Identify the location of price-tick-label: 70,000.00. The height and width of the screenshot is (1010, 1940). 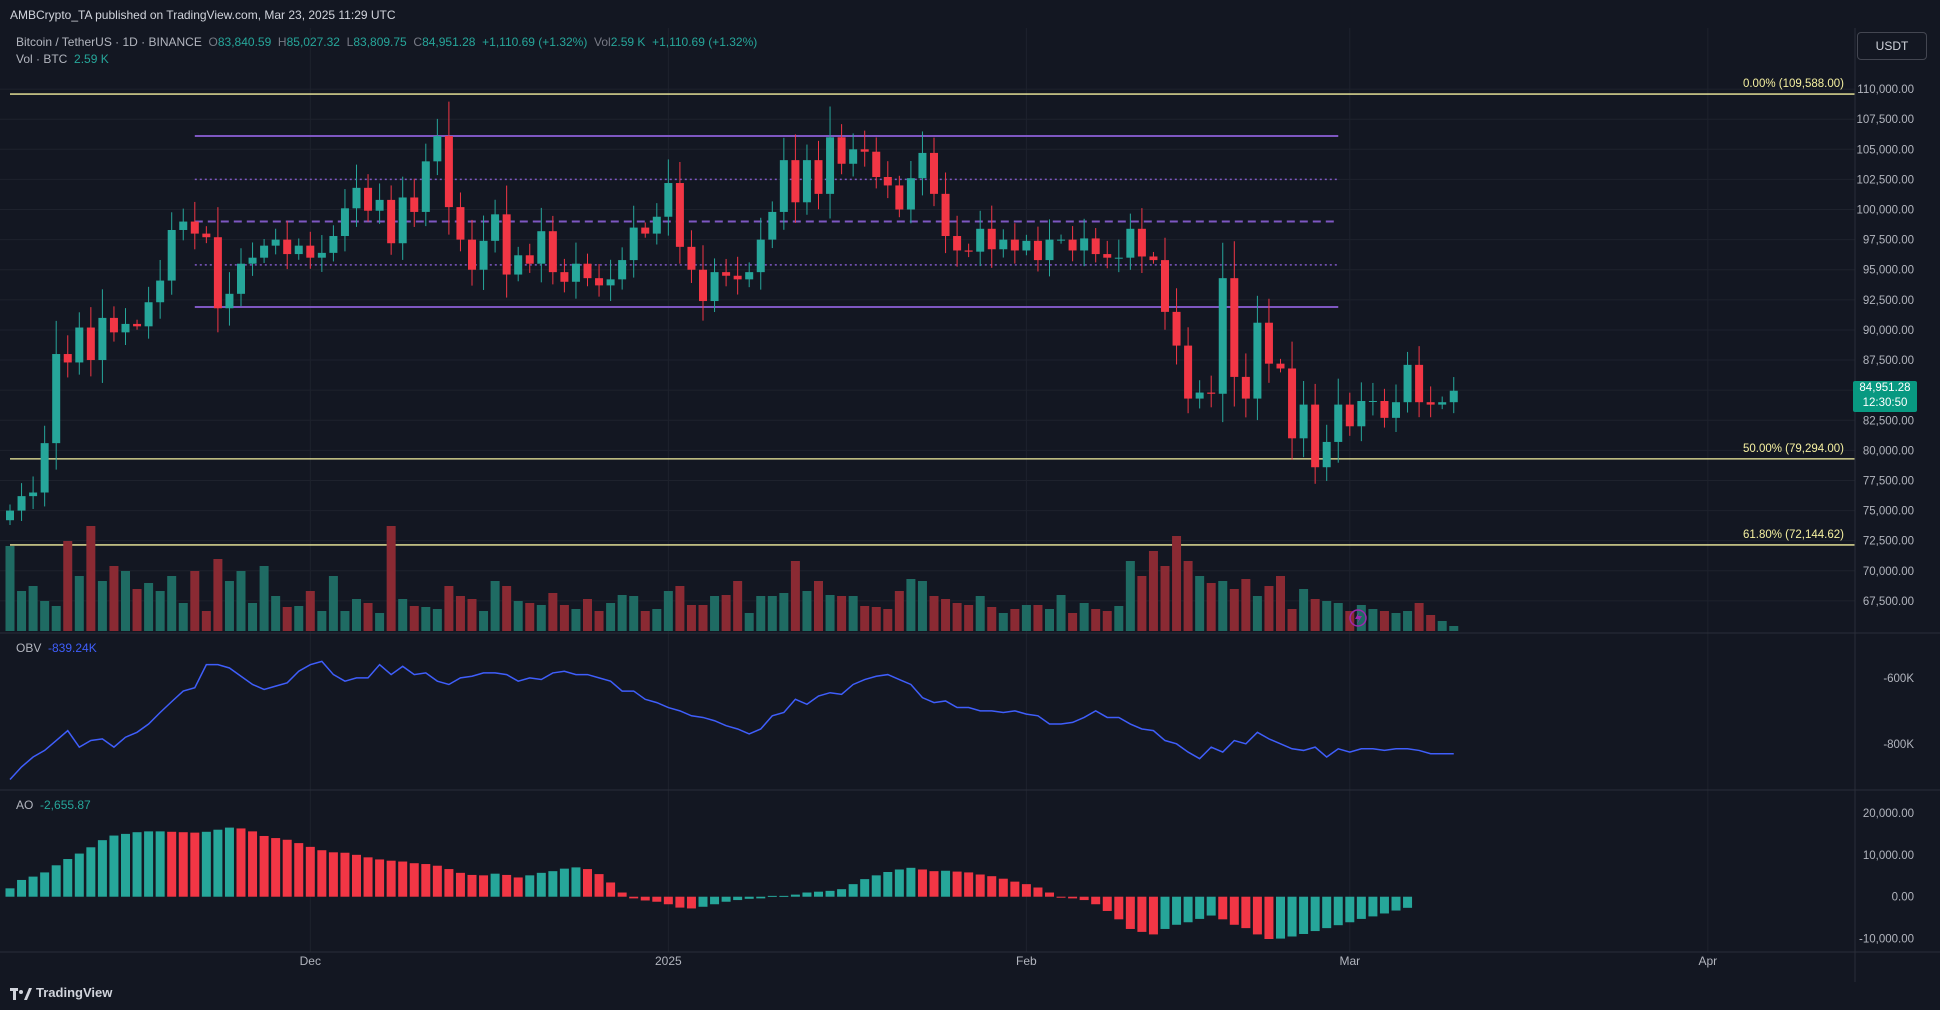
(1888, 572).